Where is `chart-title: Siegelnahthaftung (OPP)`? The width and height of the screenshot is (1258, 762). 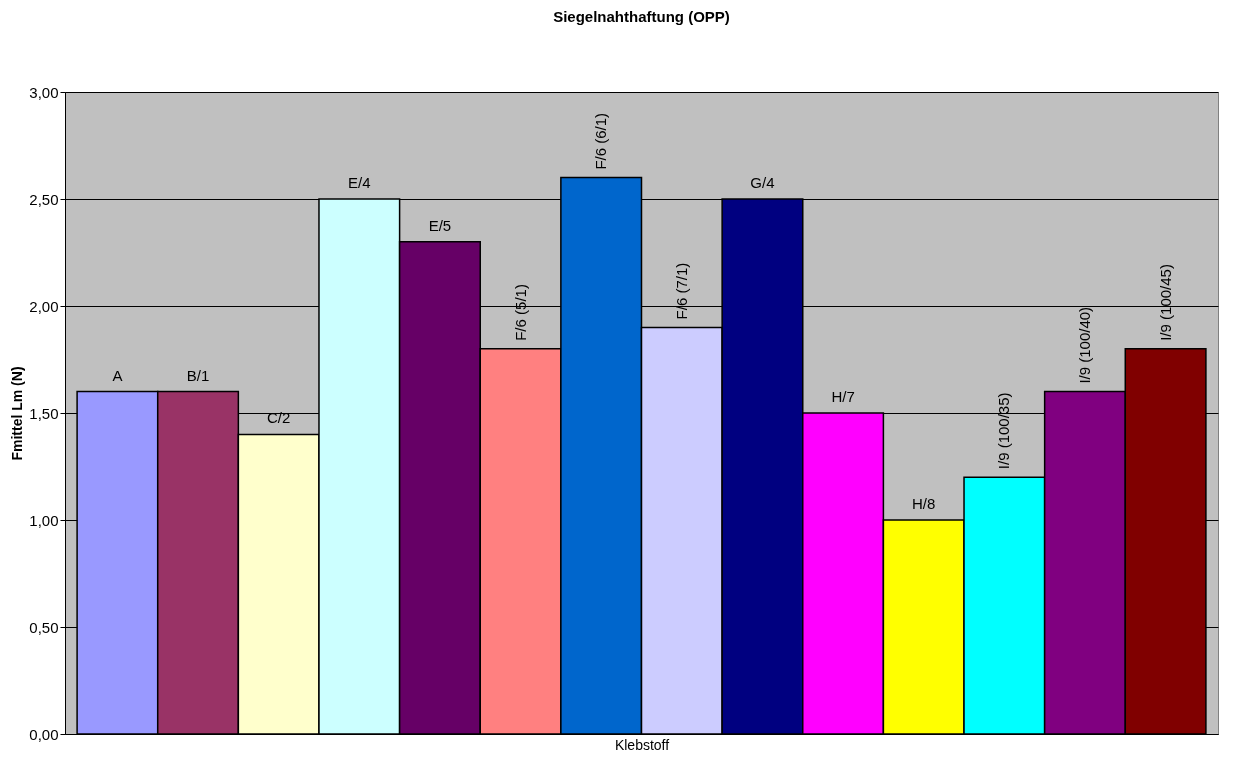
chart-title: Siegelnahthaftung (OPP) is located at coordinates (641, 16).